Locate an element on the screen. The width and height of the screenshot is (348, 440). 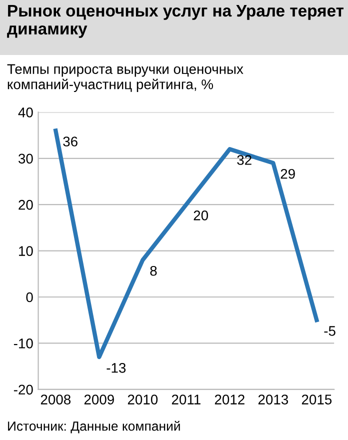
x-tick-label: 2012 is located at coordinates (229, 399).